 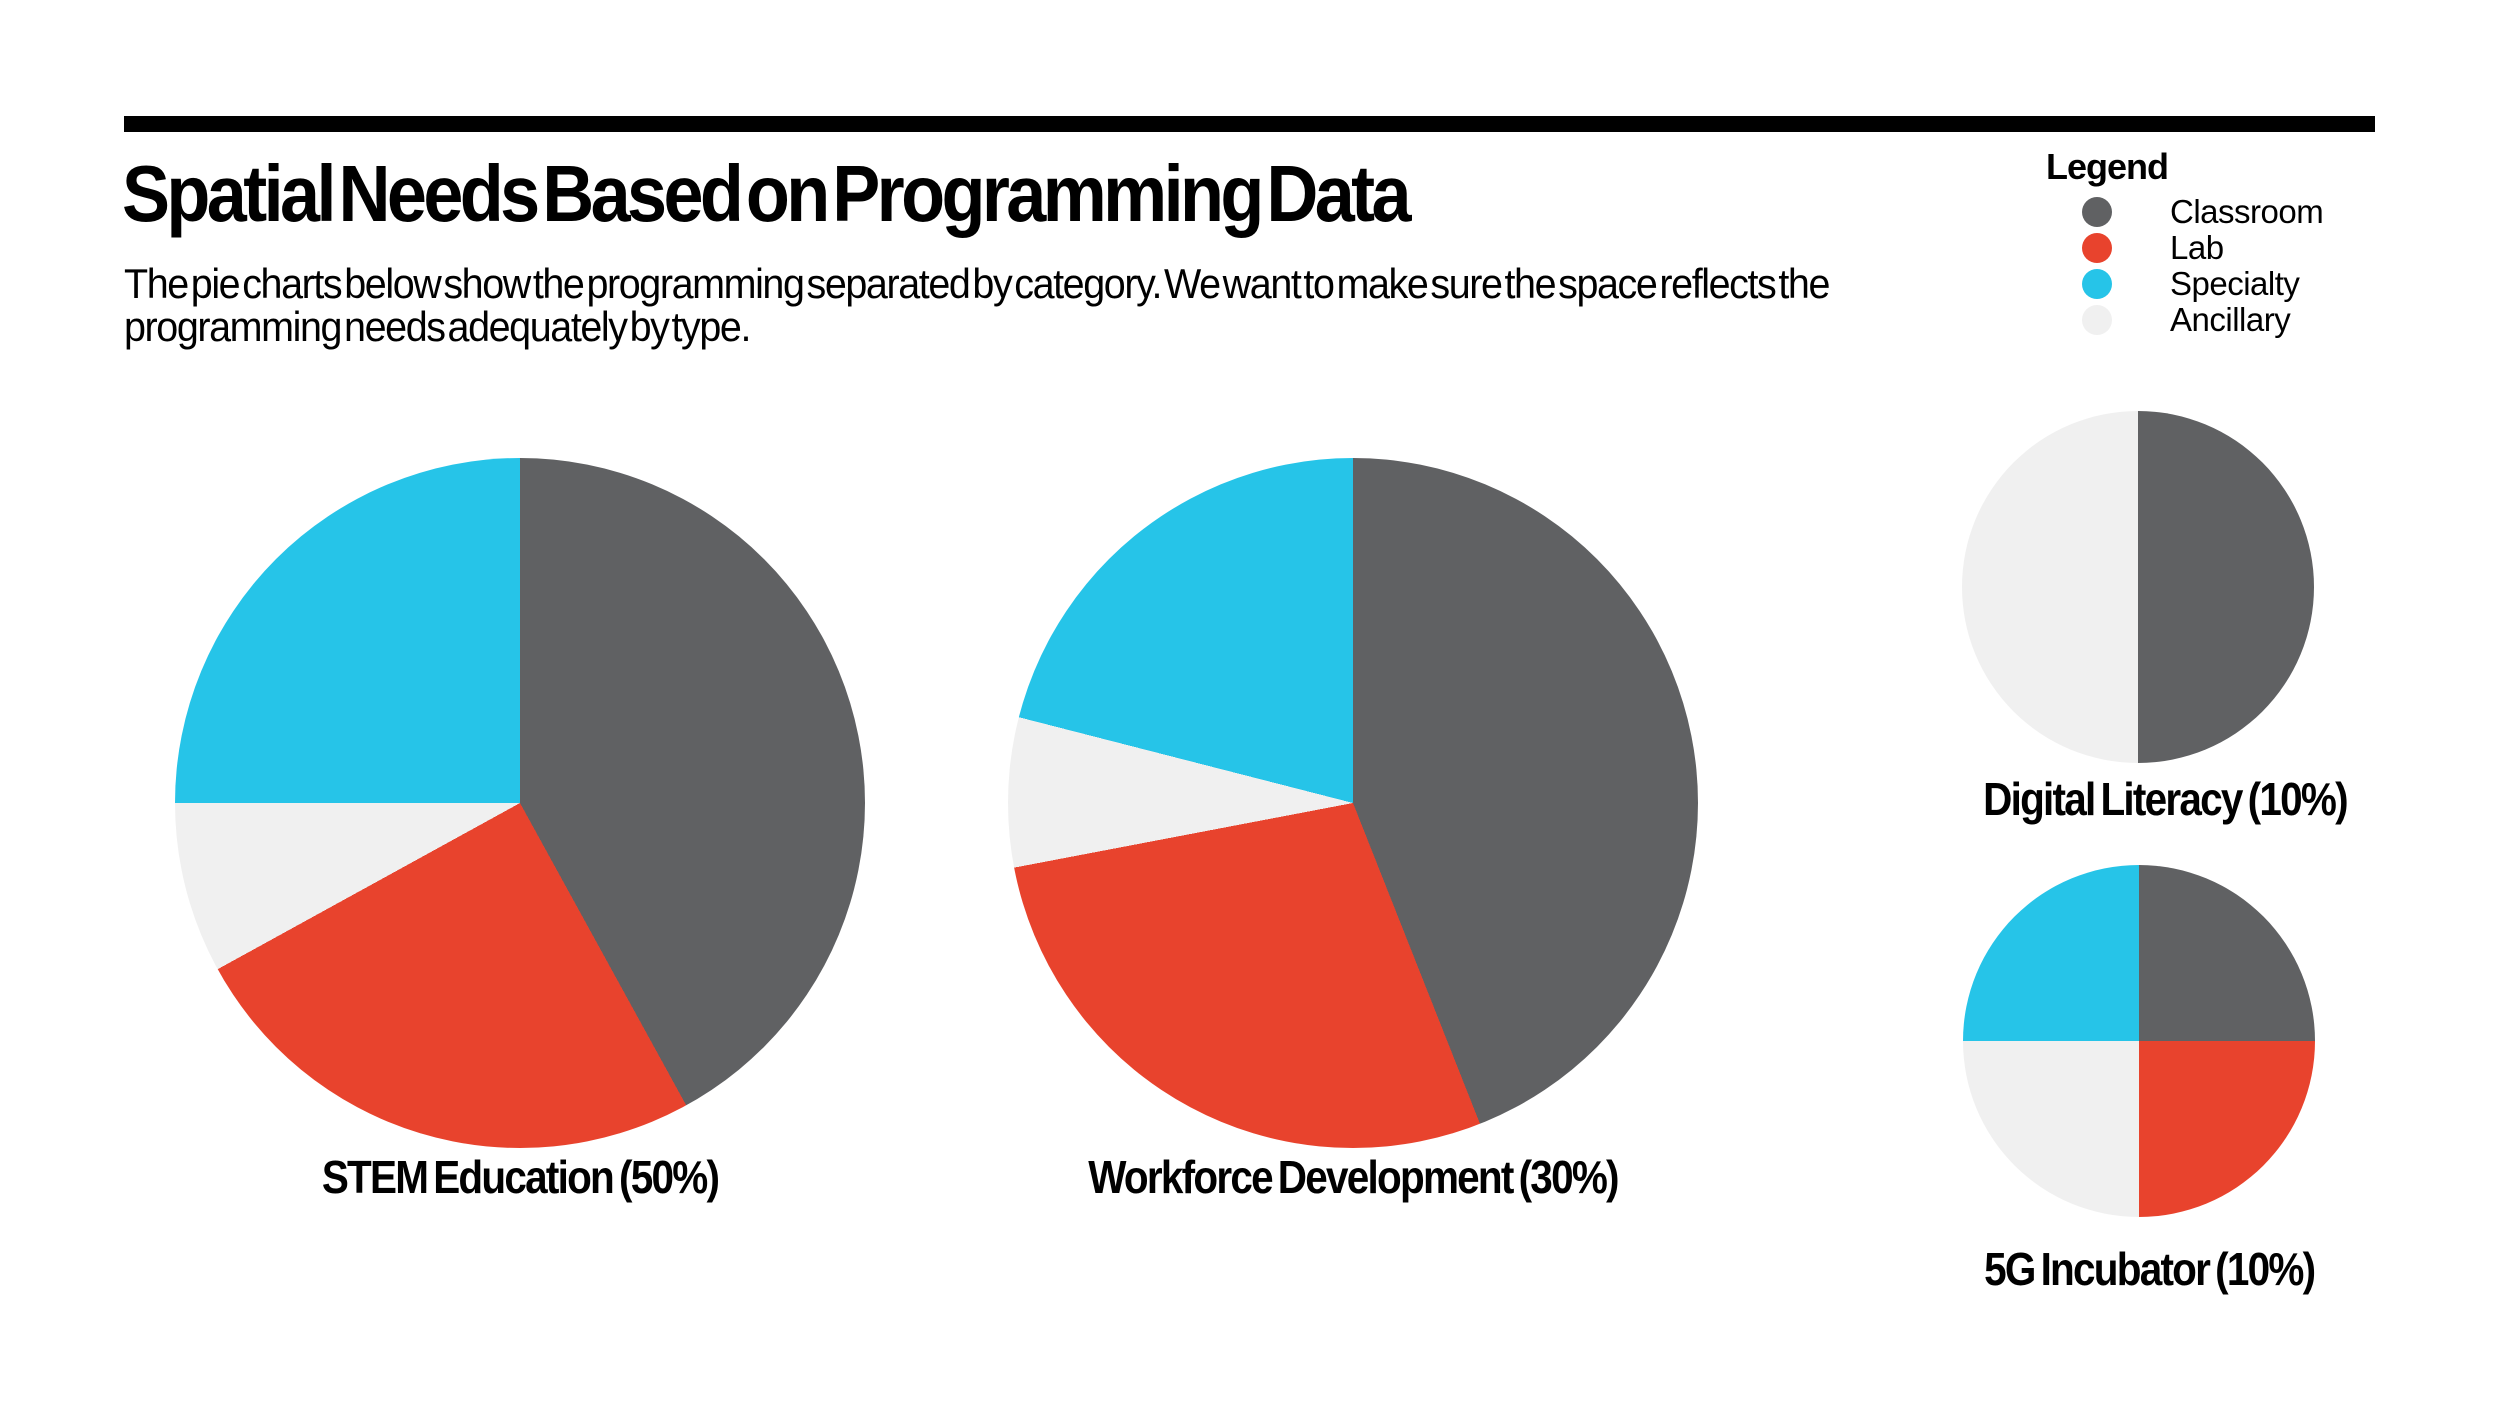 What do you see at coordinates (2235, 283) in the screenshot?
I see `legend-label: Specialty` at bounding box center [2235, 283].